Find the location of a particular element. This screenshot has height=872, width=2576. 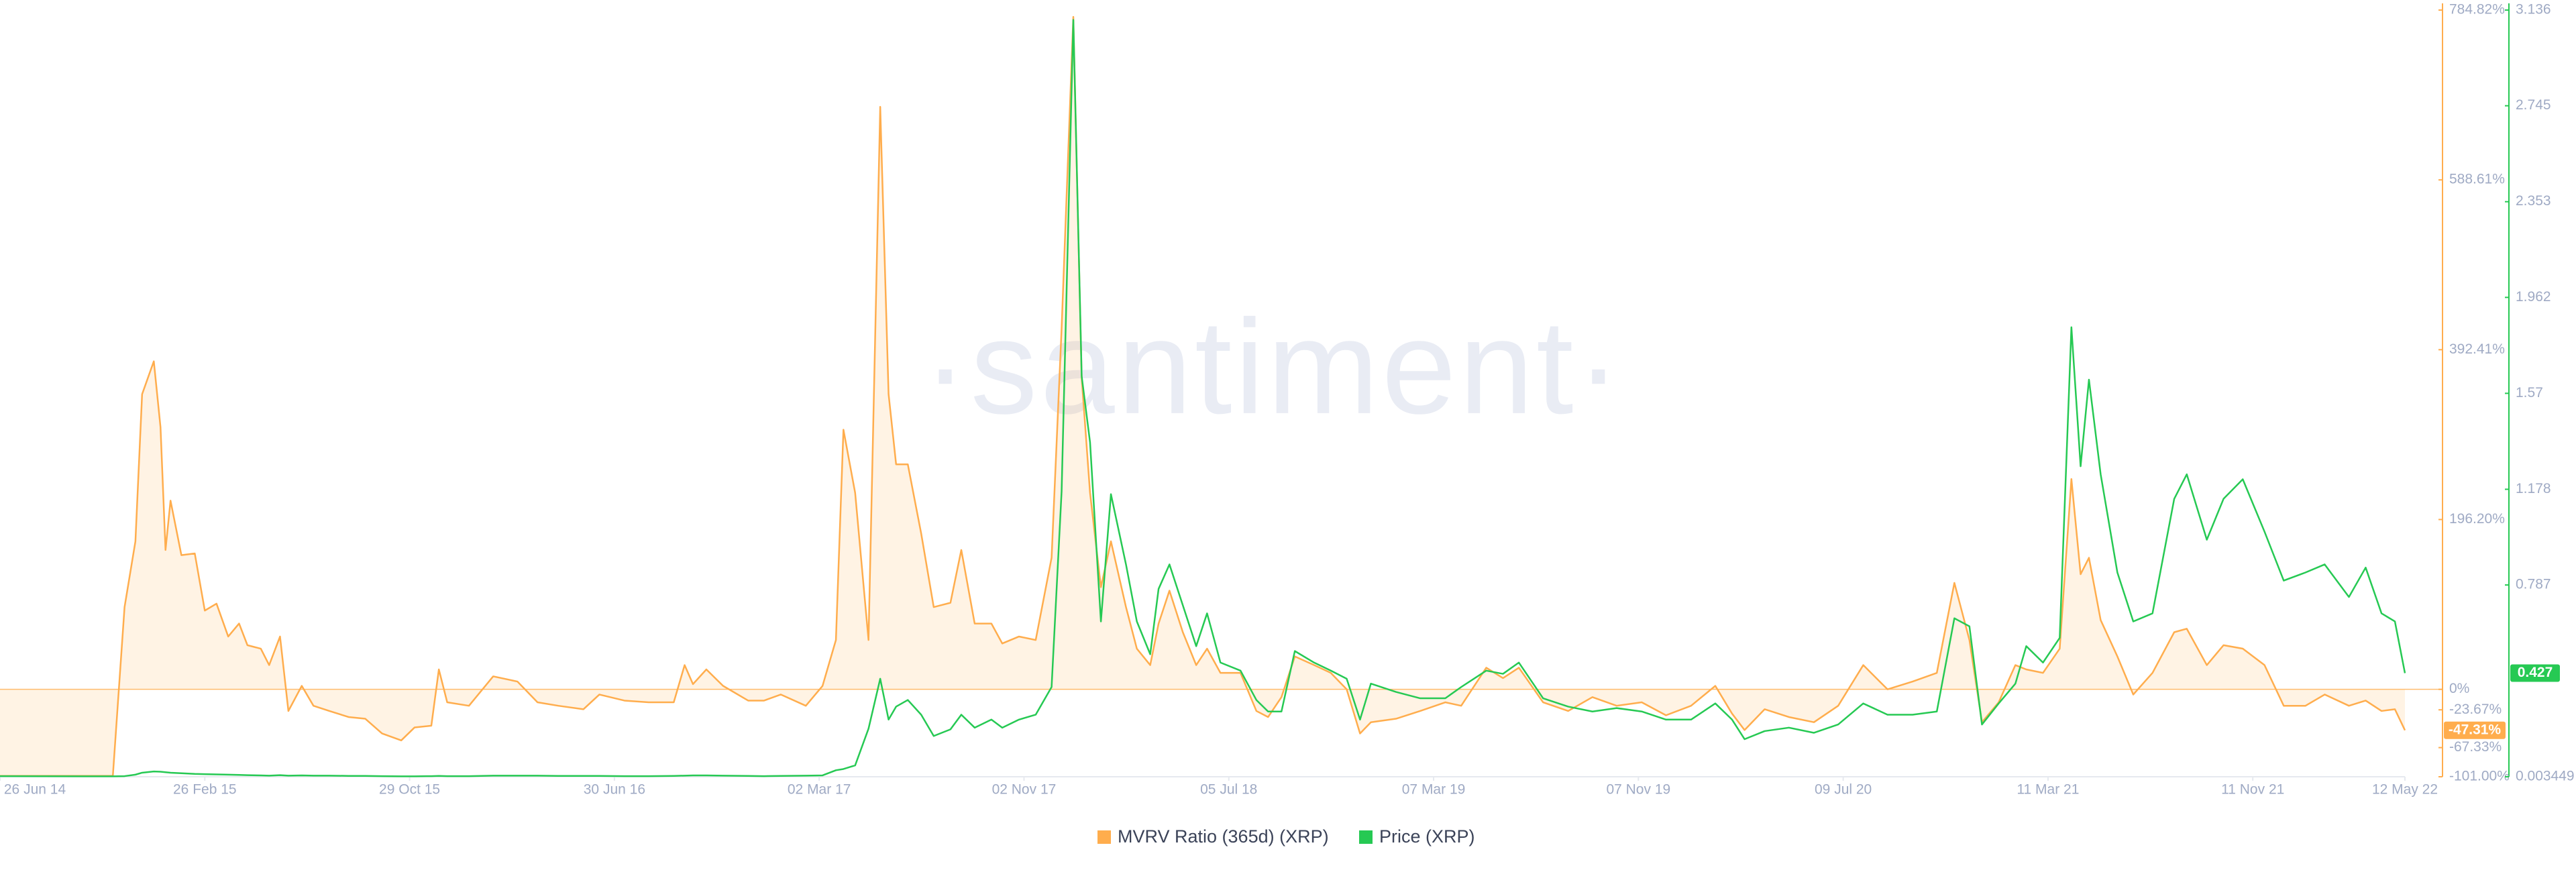

y-tick-label: 588.61% is located at coordinates (2477, 180).